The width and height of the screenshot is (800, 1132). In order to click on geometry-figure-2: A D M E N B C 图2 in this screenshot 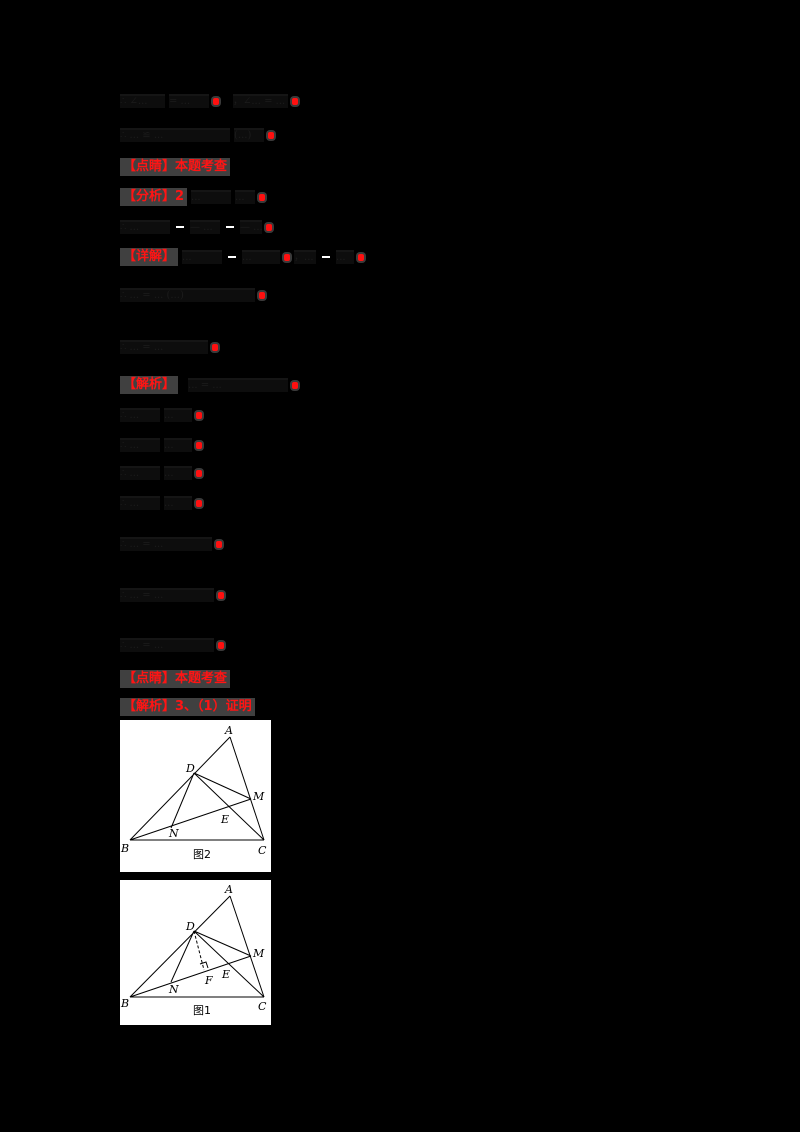, I will do `click(195, 796)`.